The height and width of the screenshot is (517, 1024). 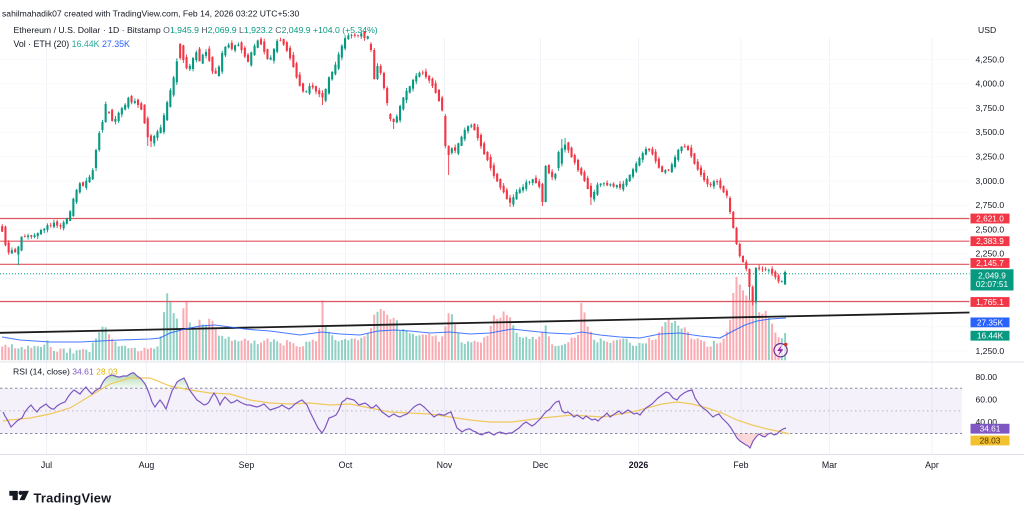 What do you see at coordinates (987, 377) in the screenshot?
I see `svg-text: 80.00` at bounding box center [987, 377].